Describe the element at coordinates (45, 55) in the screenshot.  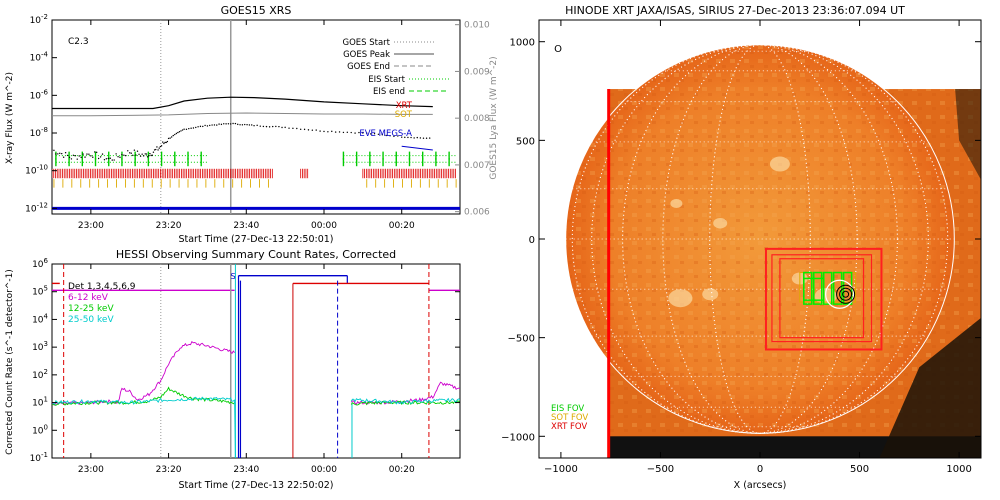
I see `goes-ytick-label-exp: -4` at that location.